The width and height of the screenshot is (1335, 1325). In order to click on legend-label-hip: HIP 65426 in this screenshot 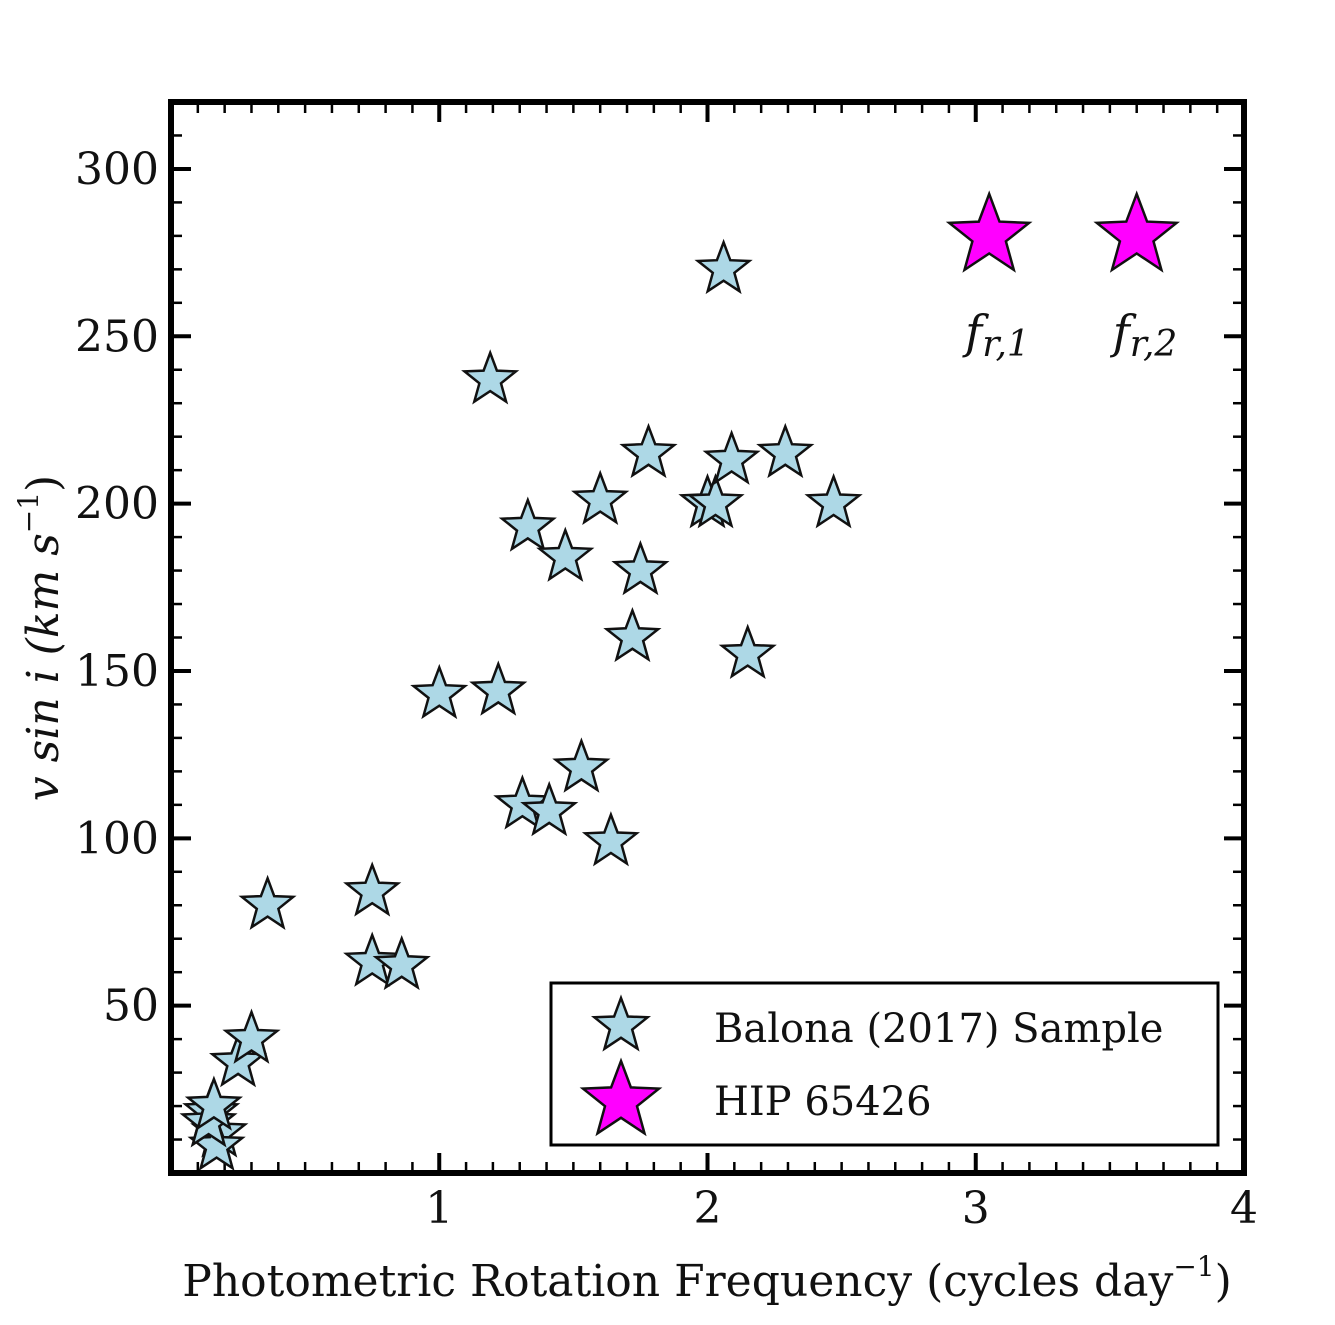, I will do `click(823, 1102)`.